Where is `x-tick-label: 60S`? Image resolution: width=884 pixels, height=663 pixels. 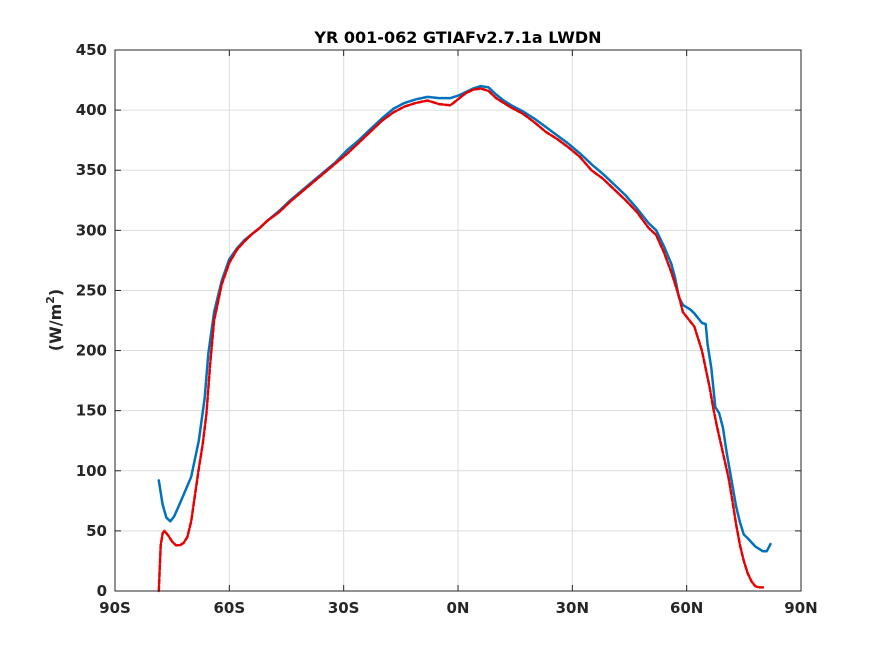
x-tick-label: 60S is located at coordinates (229, 608).